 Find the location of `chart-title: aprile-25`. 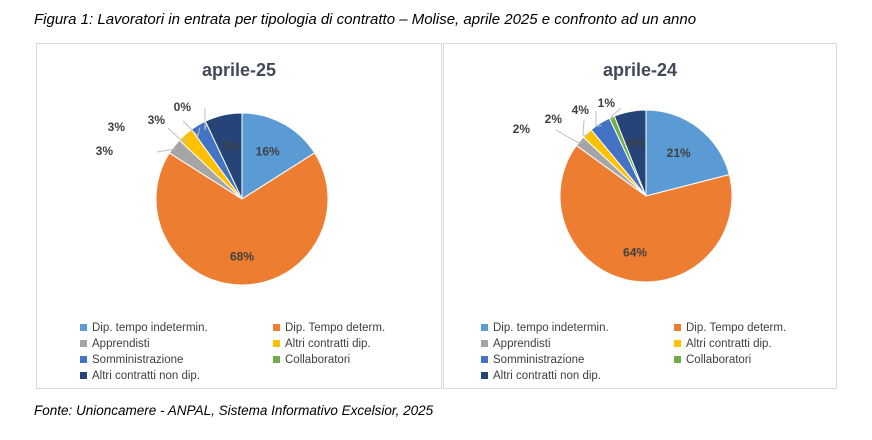

chart-title: aprile-25 is located at coordinates (239, 70).